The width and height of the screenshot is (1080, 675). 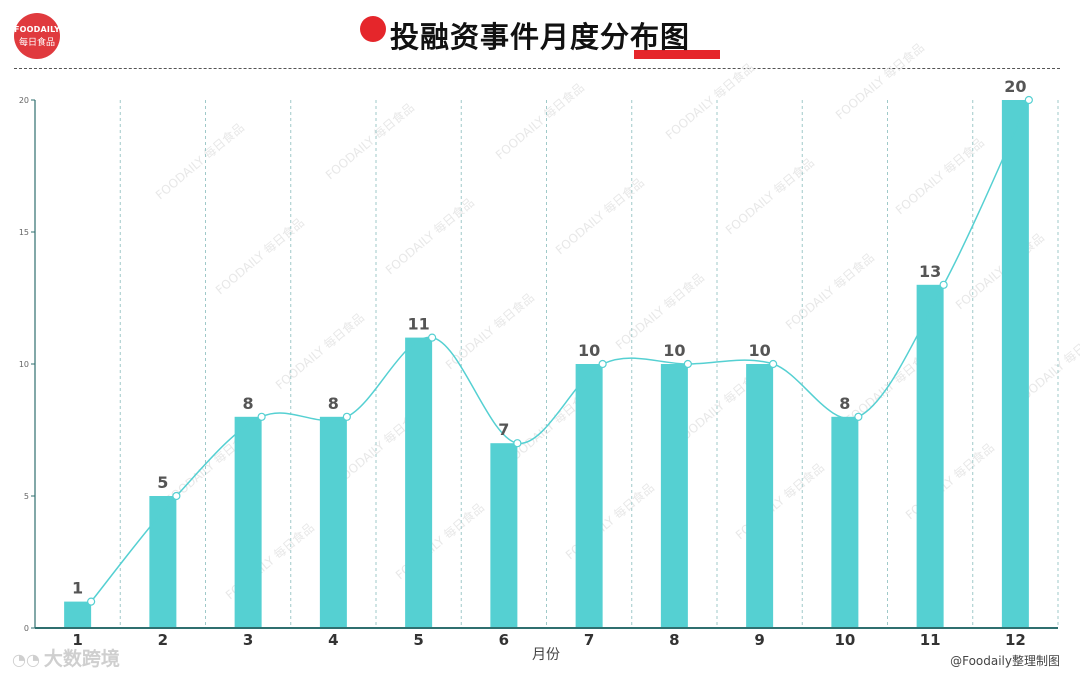 I want to click on x-tick-label: 11, so click(x=930, y=640).